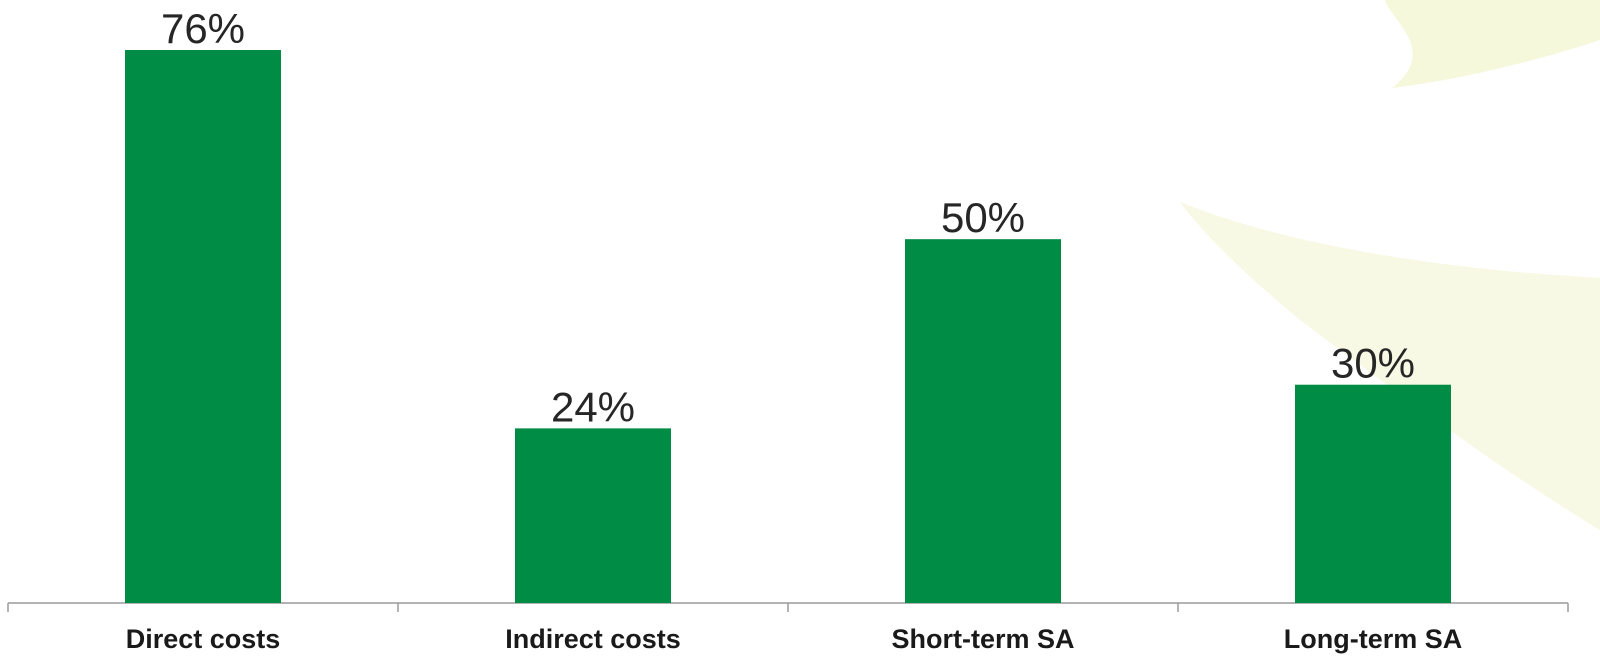 The height and width of the screenshot is (670, 1600). Describe the element at coordinates (1373, 363) in the screenshot. I see `value-label: 30%` at that location.